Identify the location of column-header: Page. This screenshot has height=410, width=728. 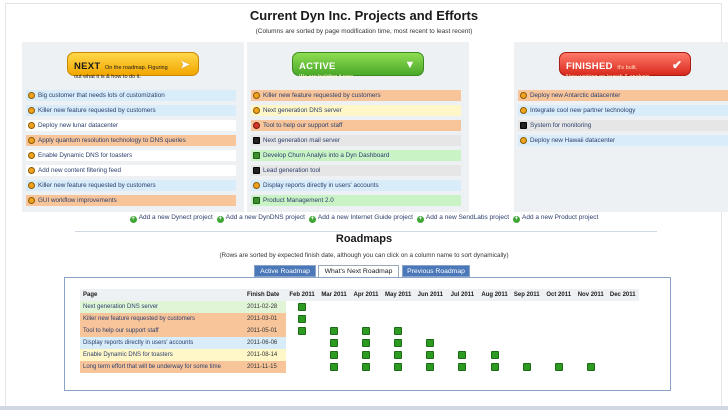
(162, 295).